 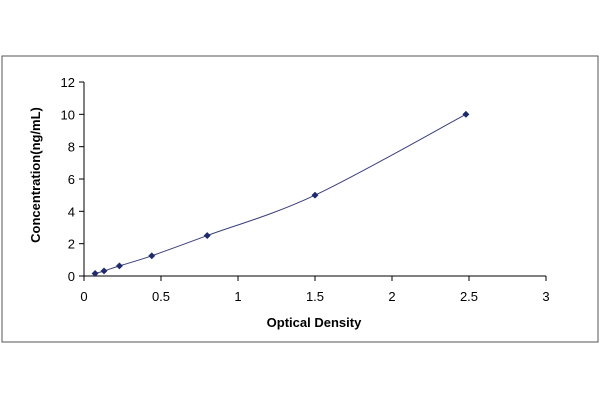 What do you see at coordinates (68, 82) in the screenshot?
I see `y-tick-label: 12` at bounding box center [68, 82].